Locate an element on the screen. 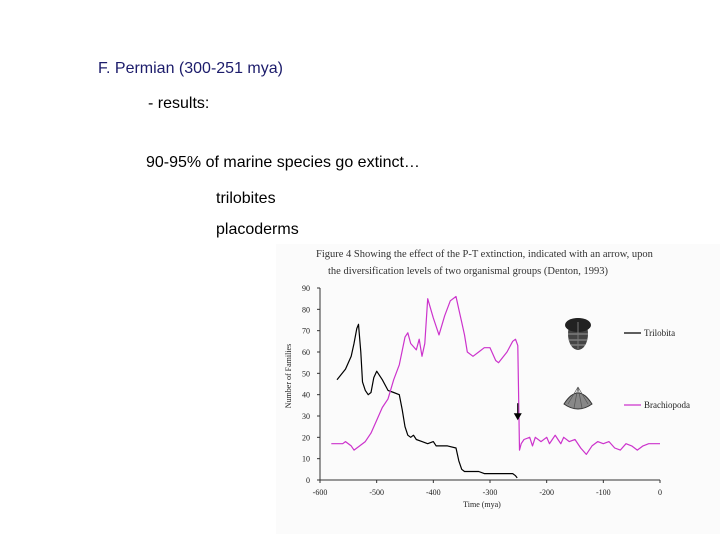  y-tick-label: 30 is located at coordinates (306, 416).